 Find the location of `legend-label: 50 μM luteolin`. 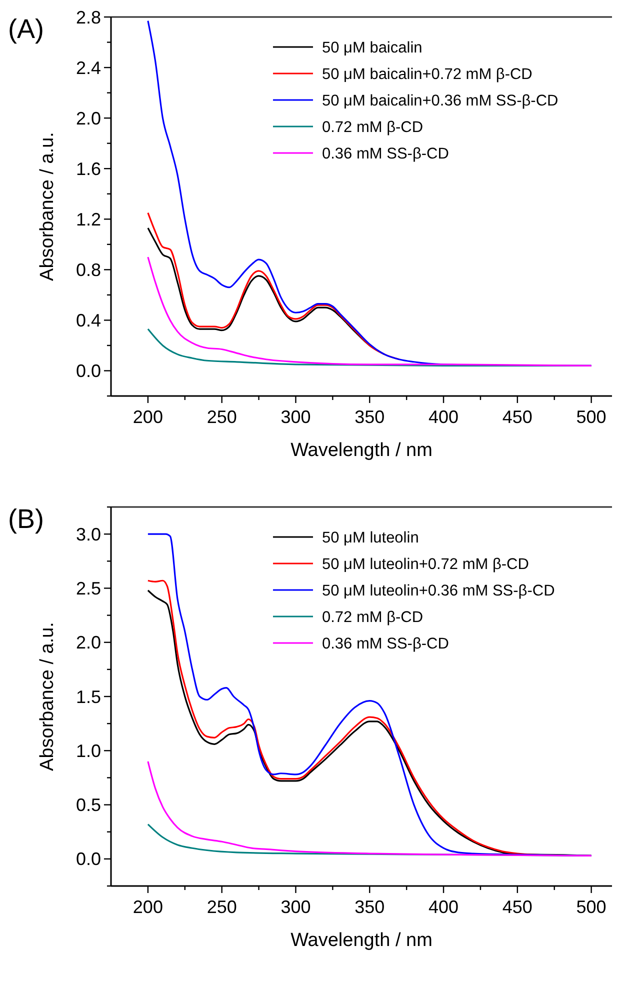

legend-label: 50 μM luteolin is located at coordinates (370, 537).